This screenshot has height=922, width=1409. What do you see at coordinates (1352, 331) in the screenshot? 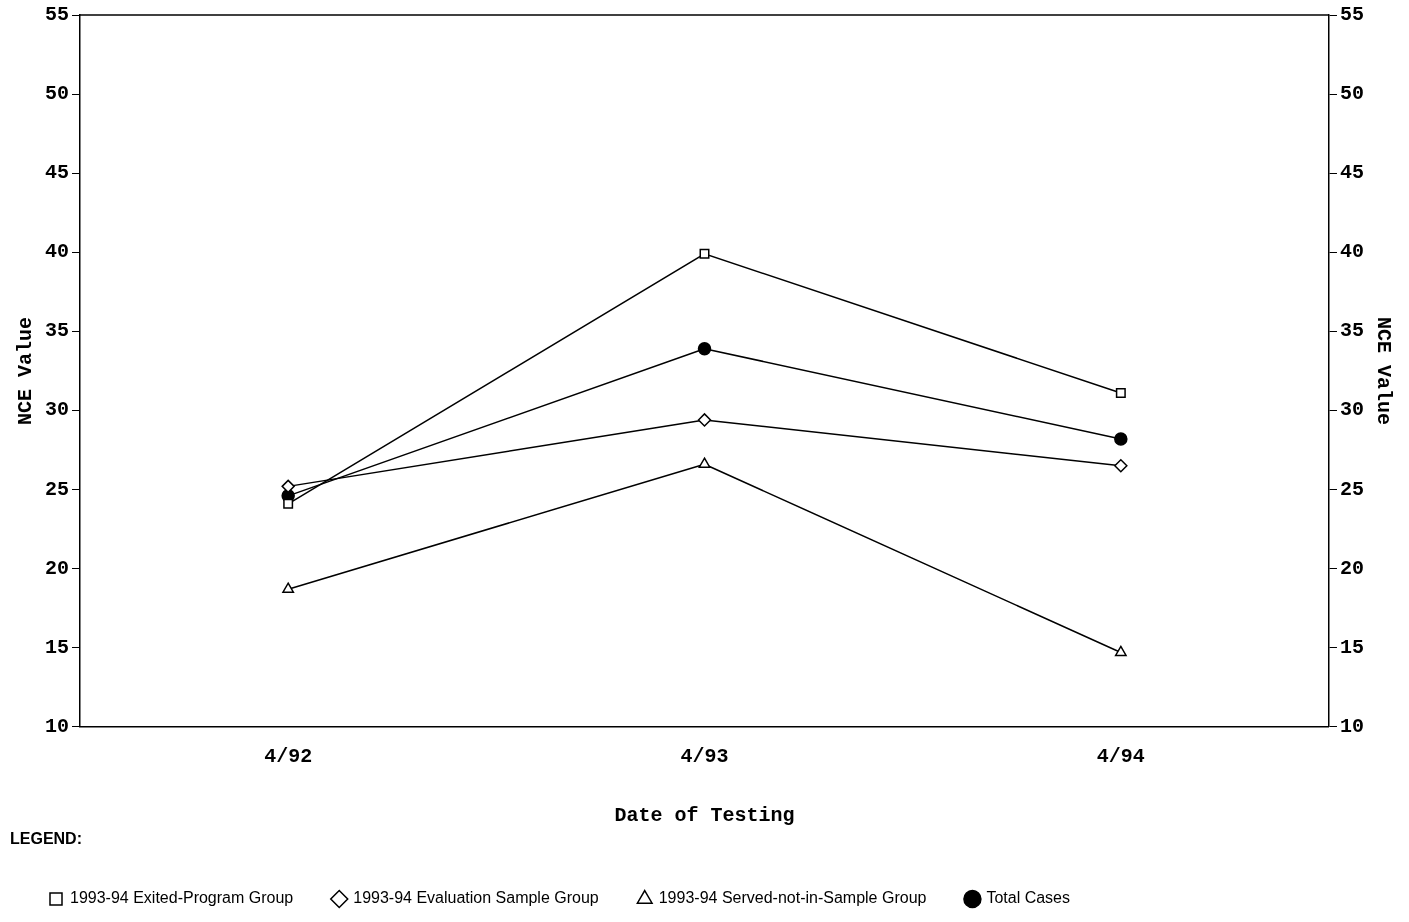
I see `y2-tick-label: 35` at bounding box center [1352, 331].